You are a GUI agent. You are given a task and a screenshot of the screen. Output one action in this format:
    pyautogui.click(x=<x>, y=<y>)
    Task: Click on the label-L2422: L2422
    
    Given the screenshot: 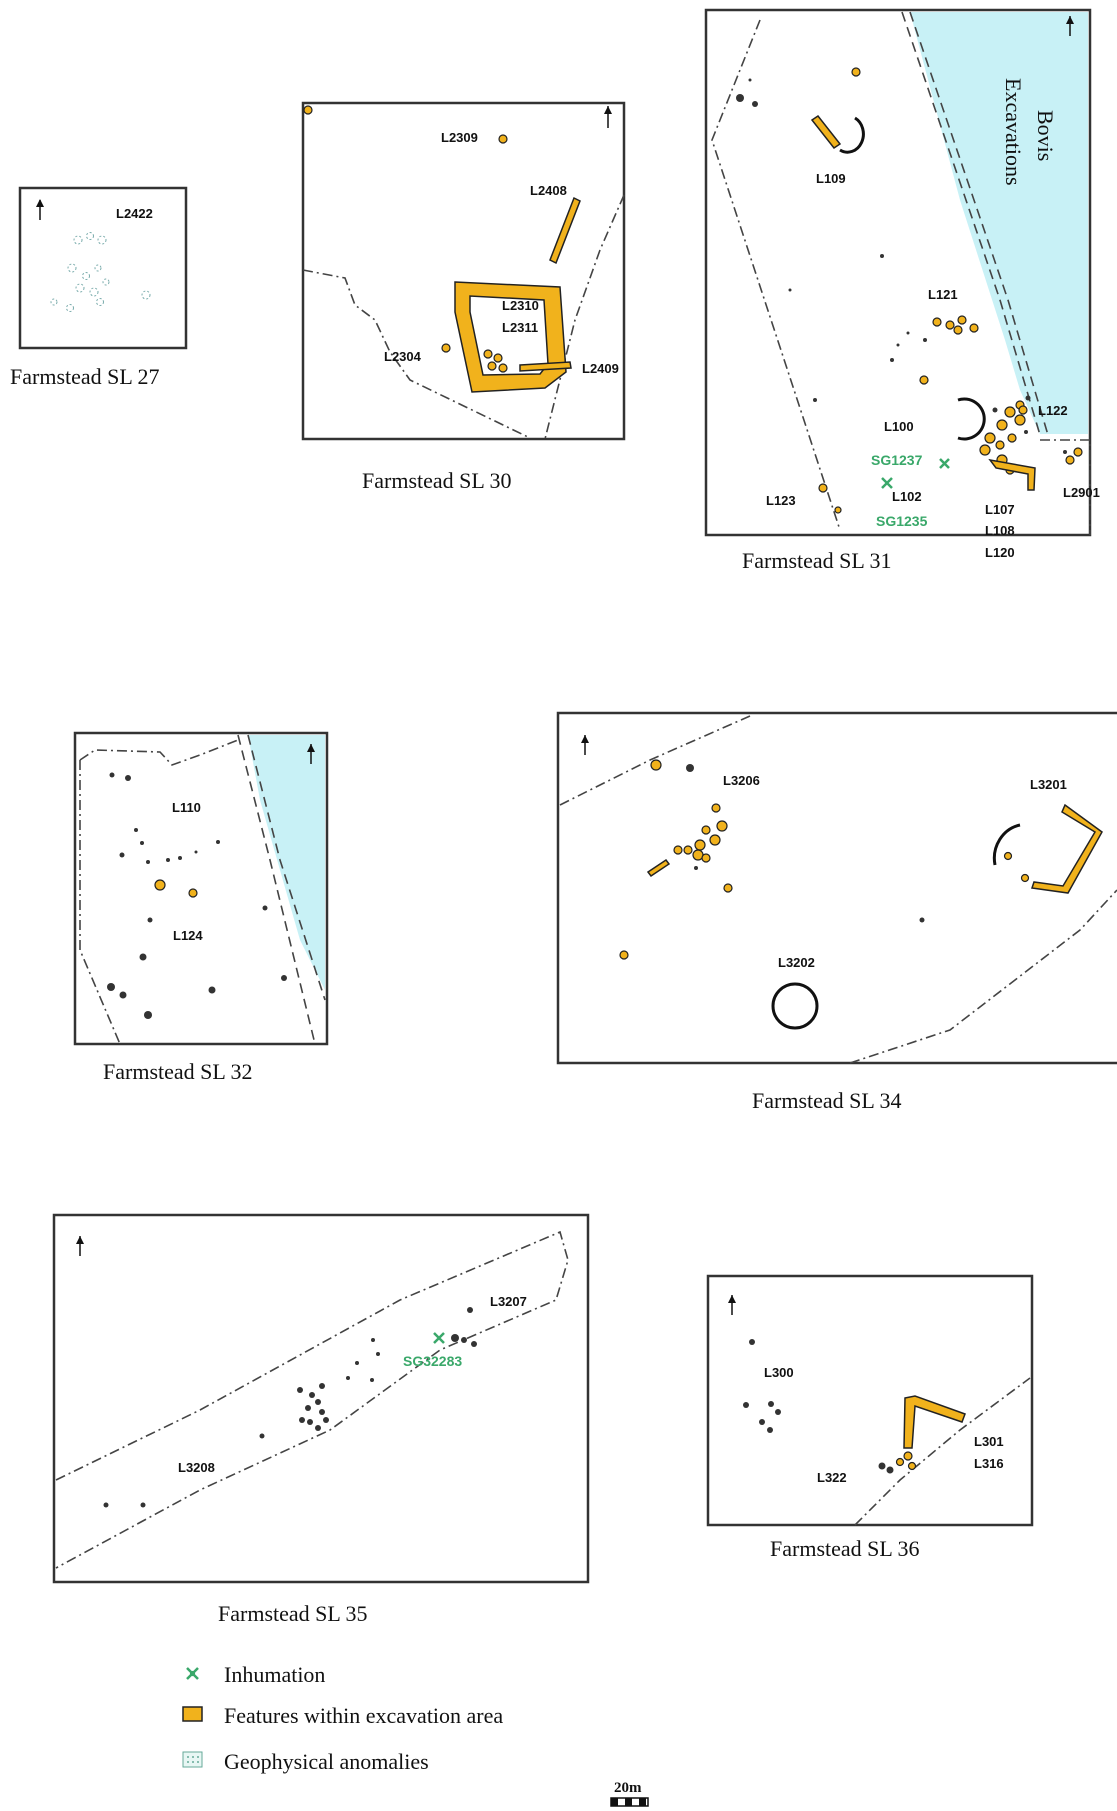 What is the action you would take?
    pyautogui.click(x=134, y=213)
    